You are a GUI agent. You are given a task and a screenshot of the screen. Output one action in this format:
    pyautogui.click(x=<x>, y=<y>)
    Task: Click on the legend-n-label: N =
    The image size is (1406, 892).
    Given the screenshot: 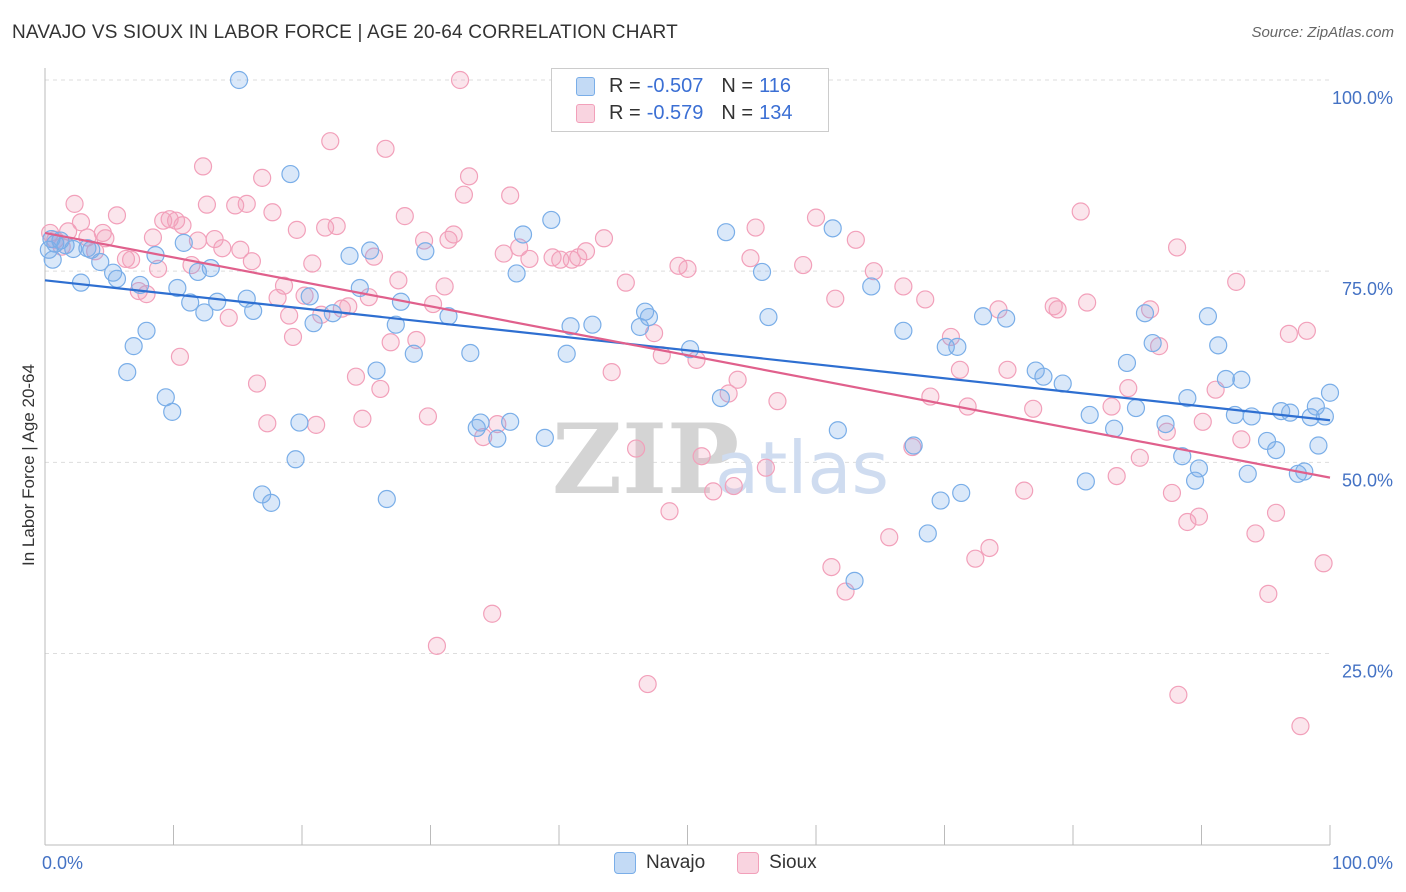 What is the action you would take?
    pyautogui.click(x=737, y=112)
    